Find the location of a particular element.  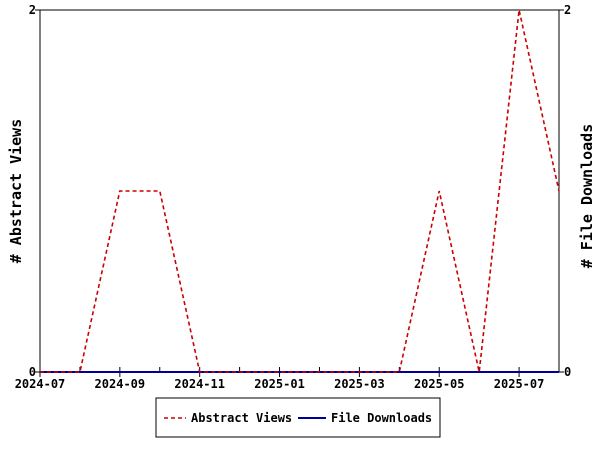

x-tick-label: 2024-07 is located at coordinates (40, 384).